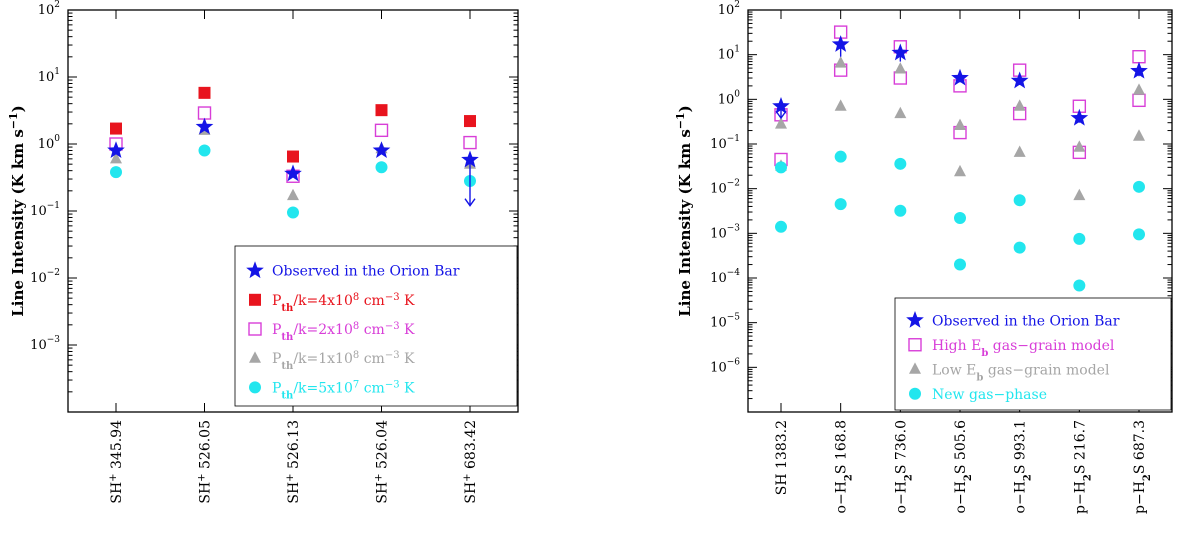  Describe the element at coordinates (45, 344) in the screenshot. I see `y-tick-label: 10⁻³` at that location.